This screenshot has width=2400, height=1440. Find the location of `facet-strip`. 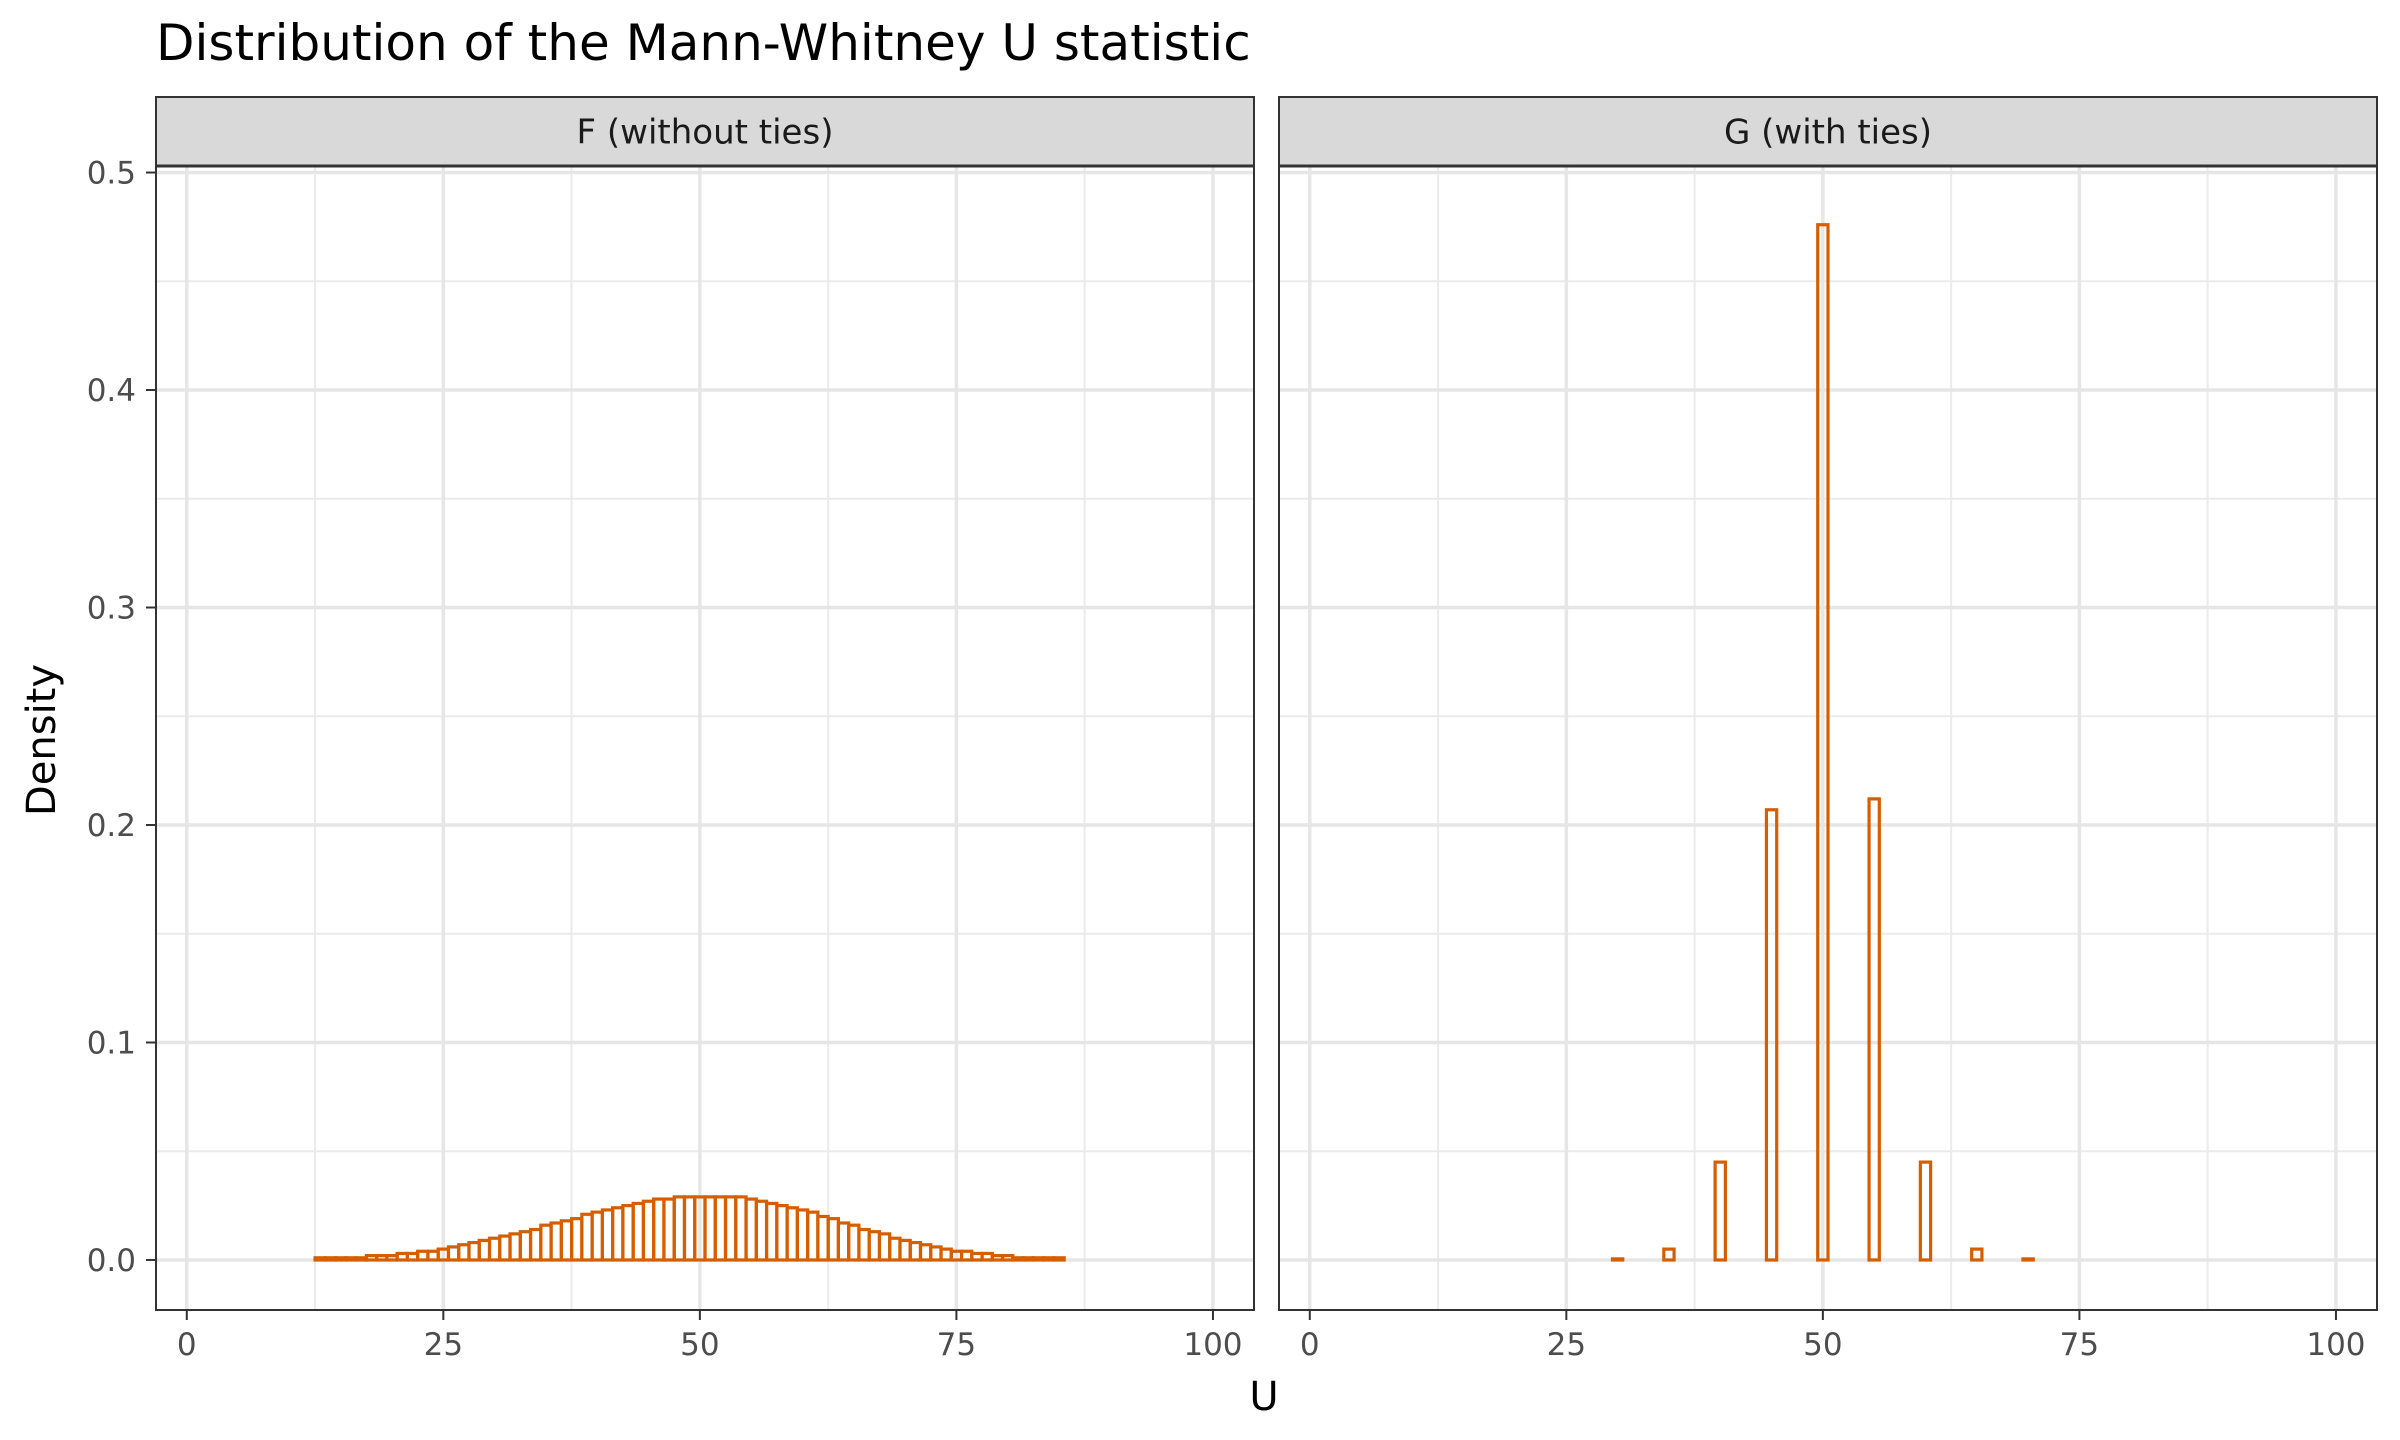

facet-strip is located at coordinates (705, 131).